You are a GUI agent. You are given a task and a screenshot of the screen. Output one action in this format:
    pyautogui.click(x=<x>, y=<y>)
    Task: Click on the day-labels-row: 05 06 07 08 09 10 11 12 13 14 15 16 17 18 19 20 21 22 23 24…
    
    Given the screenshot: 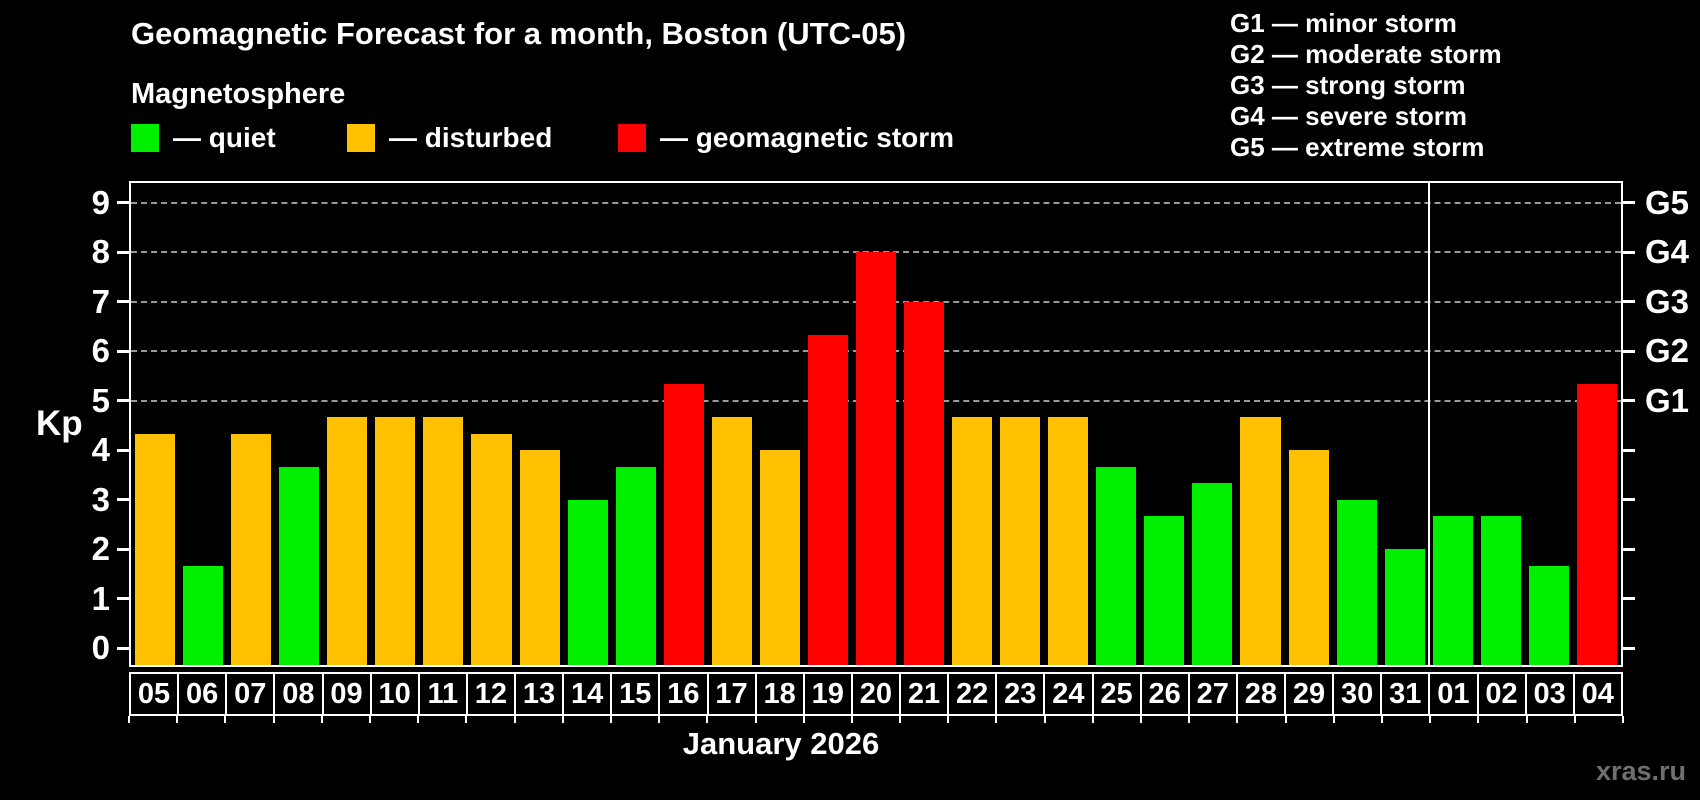 What is the action you would take?
    pyautogui.click(x=876, y=694)
    